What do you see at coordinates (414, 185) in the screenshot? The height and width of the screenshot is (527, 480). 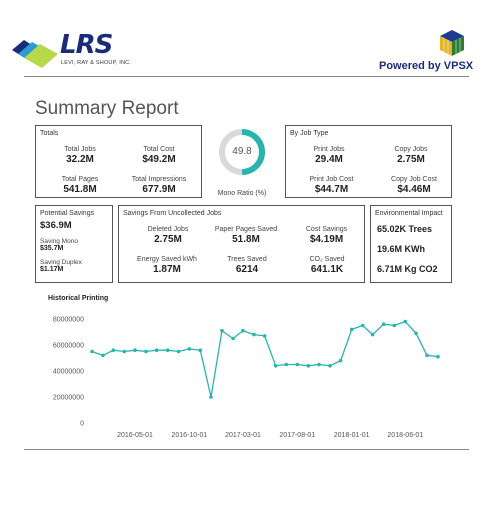 I see `copy-job-cost-metric: Copy Job Cost $4.46M` at bounding box center [414, 185].